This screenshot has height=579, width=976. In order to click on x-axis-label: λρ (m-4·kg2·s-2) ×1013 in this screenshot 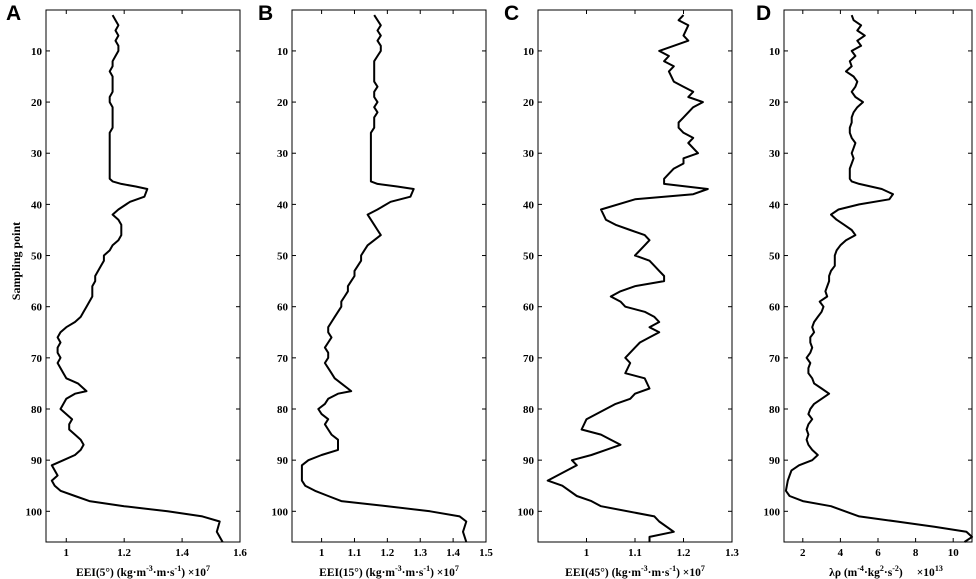, I will do `click(886, 571)`.